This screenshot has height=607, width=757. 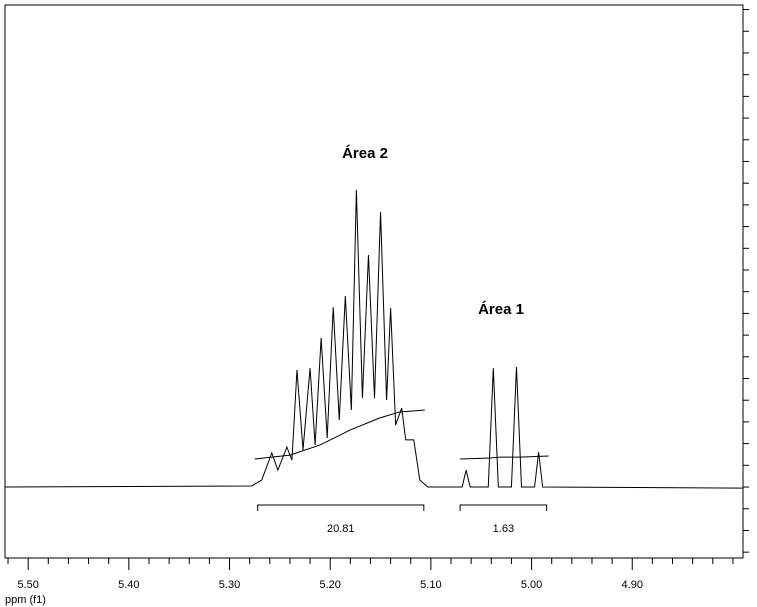 What do you see at coordinates (341, 529) in the screenshot?
I see `integral-value: 20.81` at bounding box center [341, 529].